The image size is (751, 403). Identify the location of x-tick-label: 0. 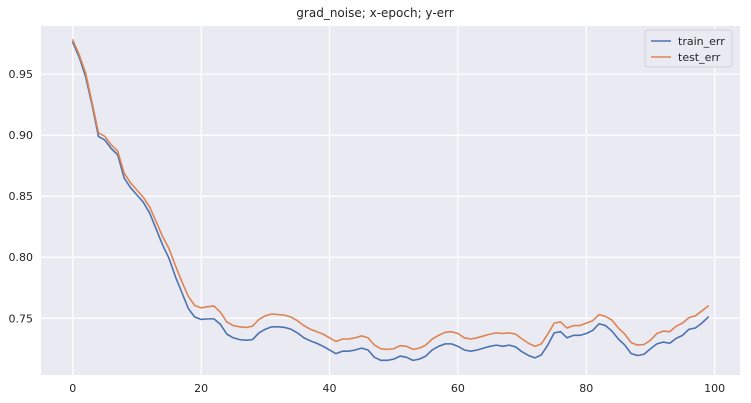
(72, 388).